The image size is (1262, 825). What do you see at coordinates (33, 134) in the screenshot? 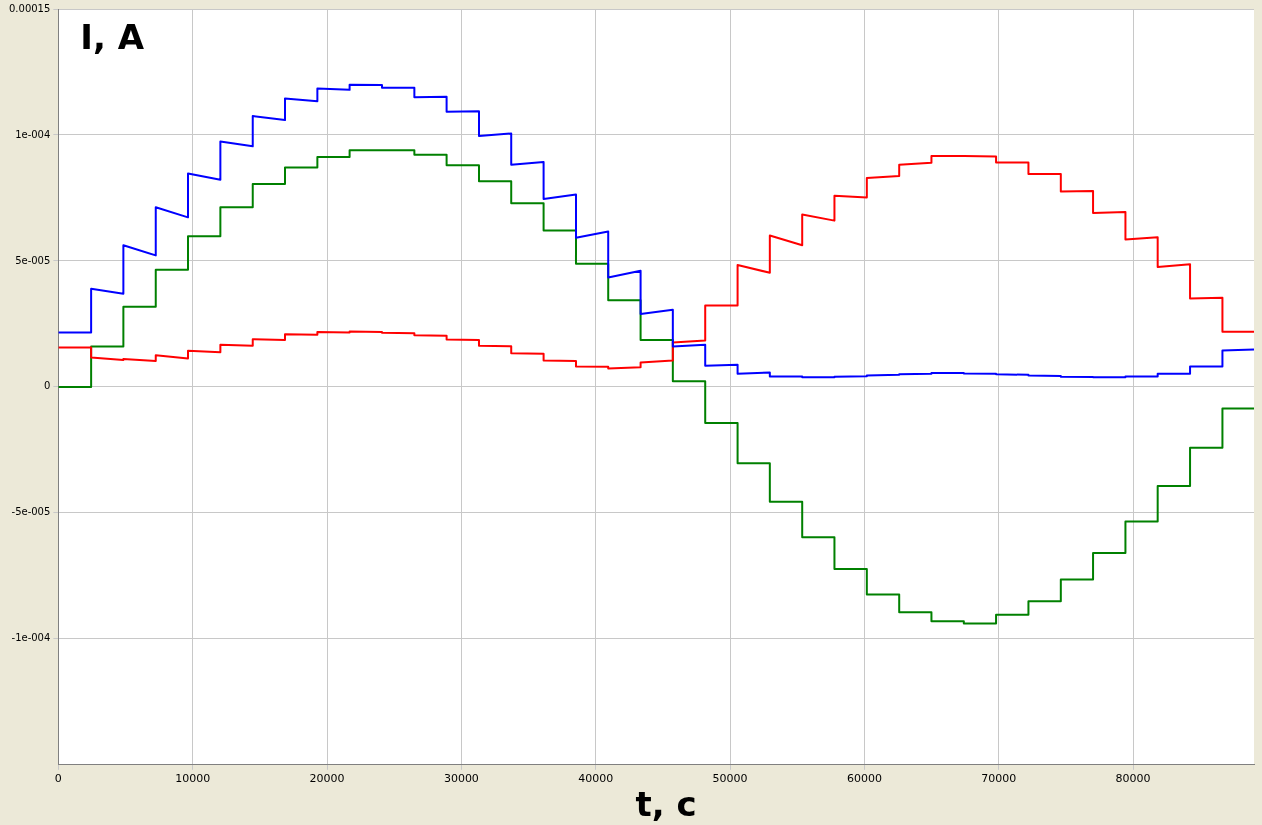
I see `y-tick-label: 1e-004` at bounding box center [33, 134].